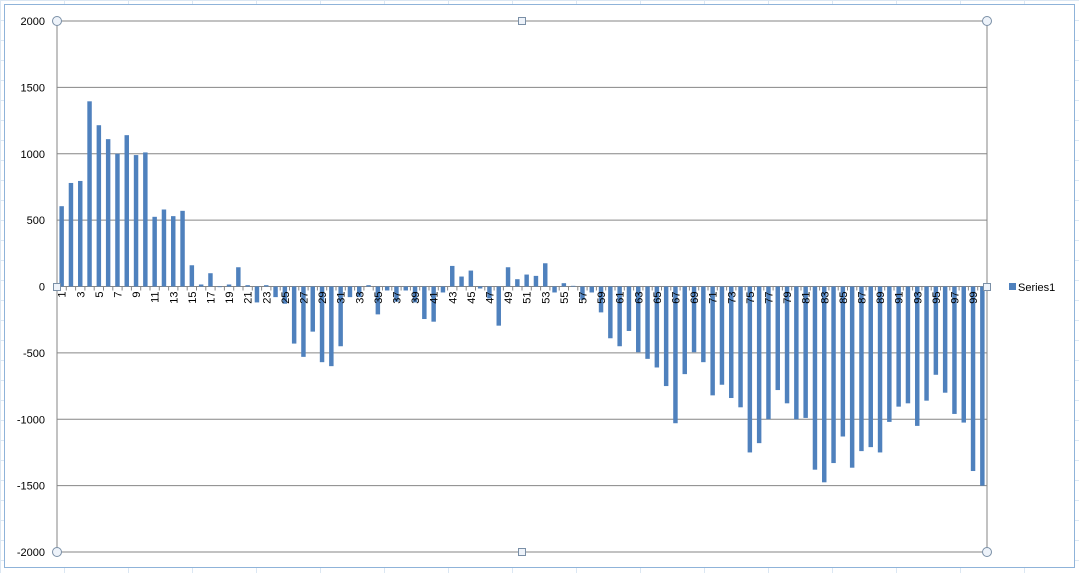 This screenshot has height=573, width=1079. What do you see at coordinates (546, 298) in the screenshot?
I see `x-tick-label: 53` at bounding box center [546, 298].